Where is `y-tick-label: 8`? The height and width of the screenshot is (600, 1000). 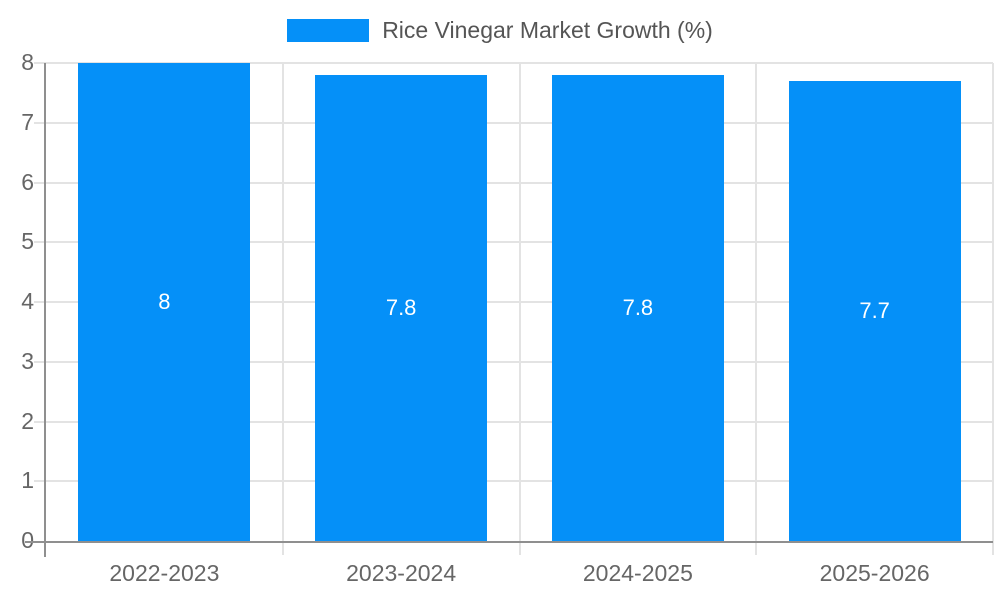 y-tick-label: 8 is located at coordinates (27, 62).